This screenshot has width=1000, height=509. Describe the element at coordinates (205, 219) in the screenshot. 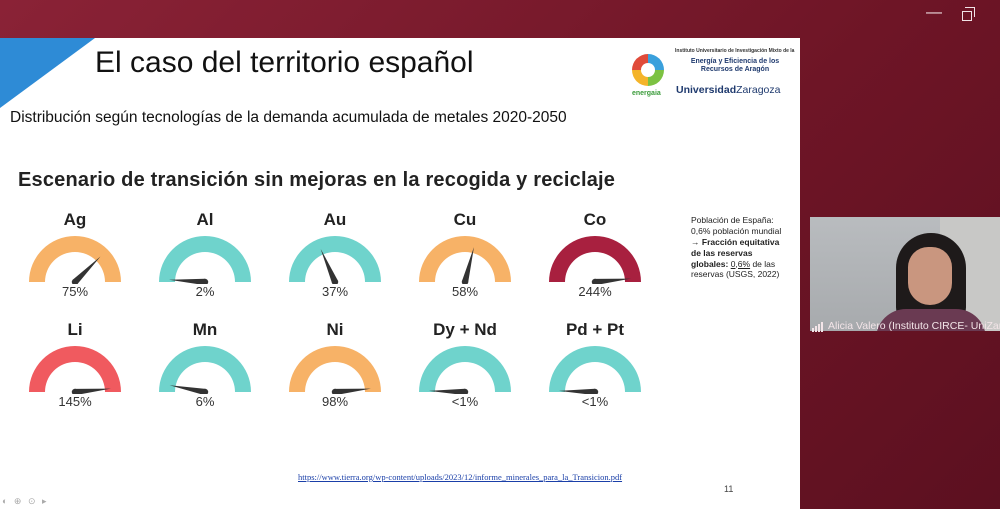

I see `gauge-label: Al` at that location.